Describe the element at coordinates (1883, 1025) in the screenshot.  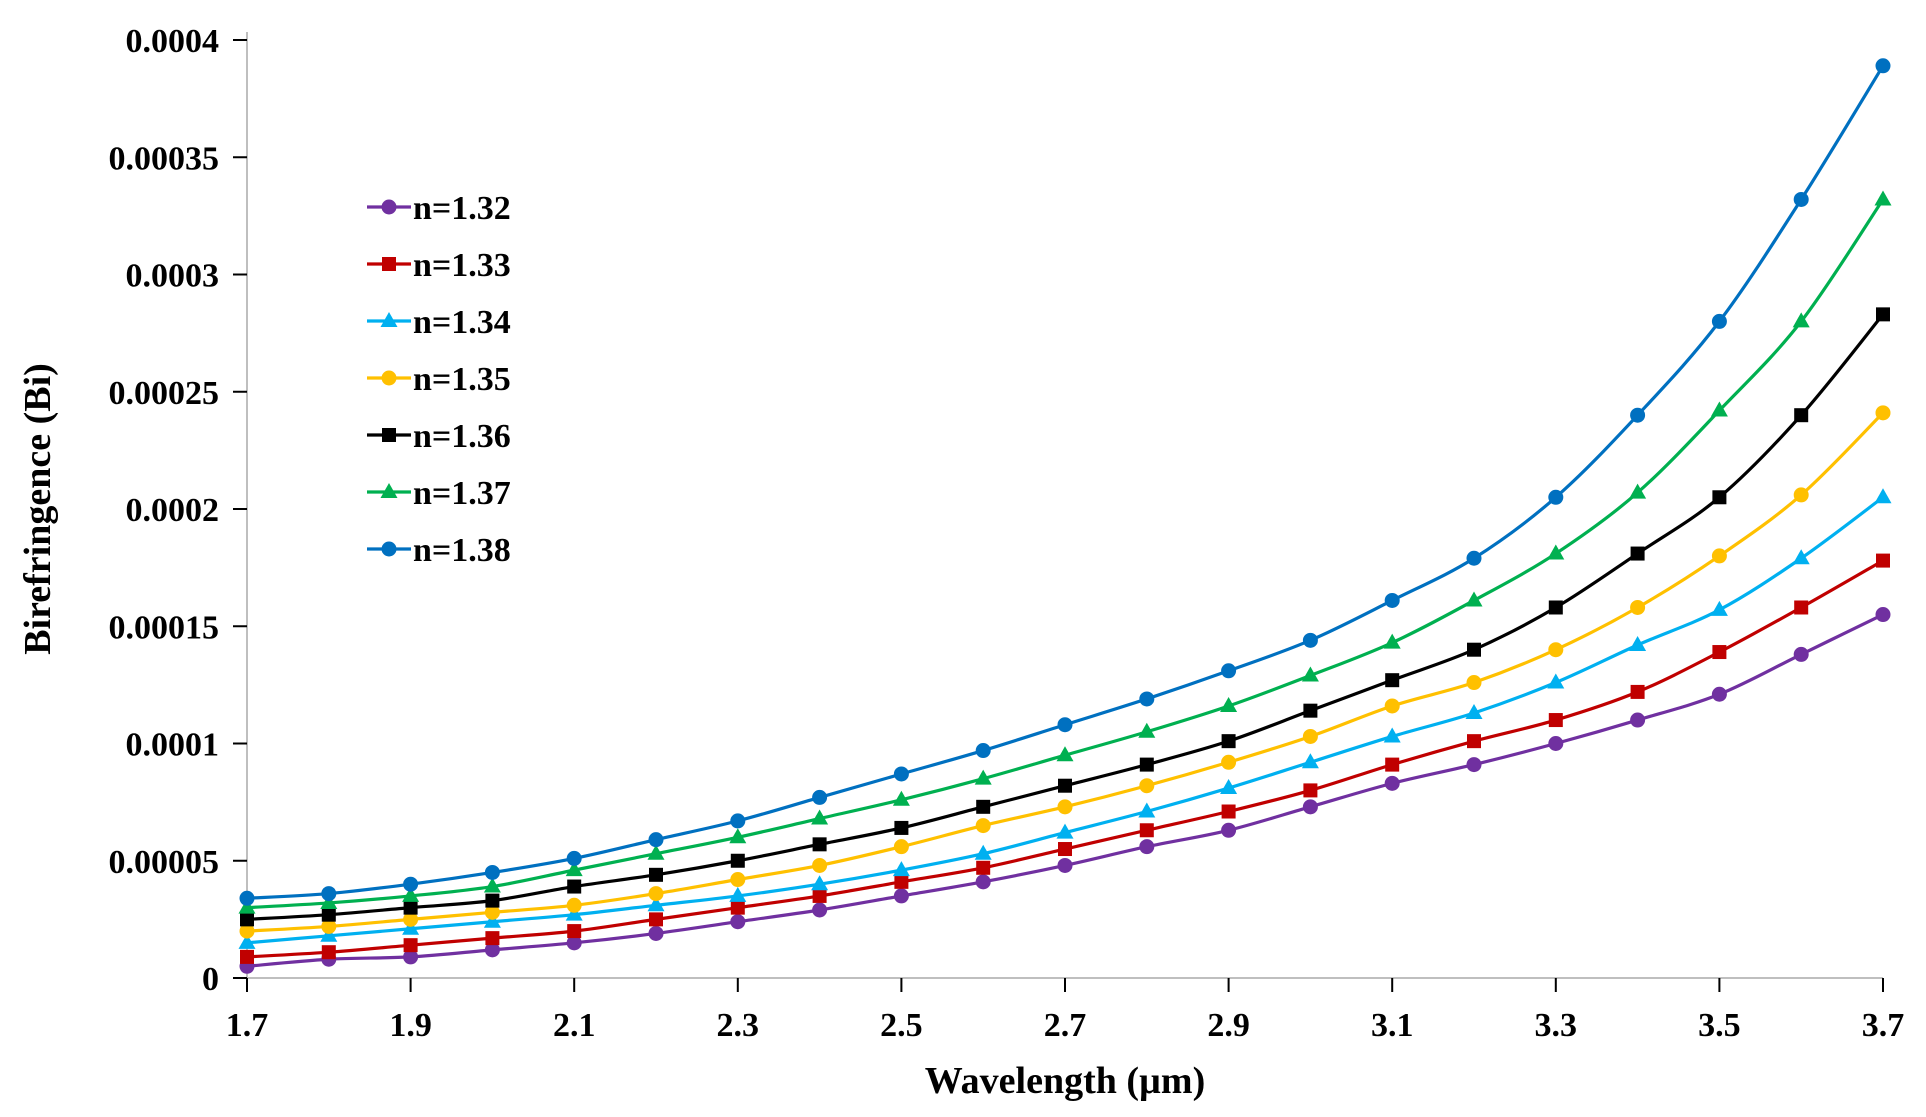
I see `x-tick-label: 3.7` at that location.